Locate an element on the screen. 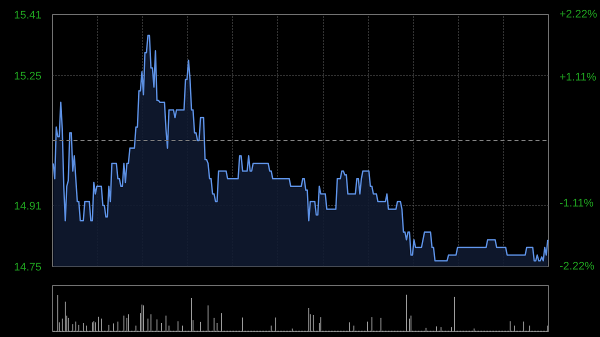 The width and height of the screenshot is (600, 337). y2-tick-label: +1.11% is located at coordinates (578, 78).